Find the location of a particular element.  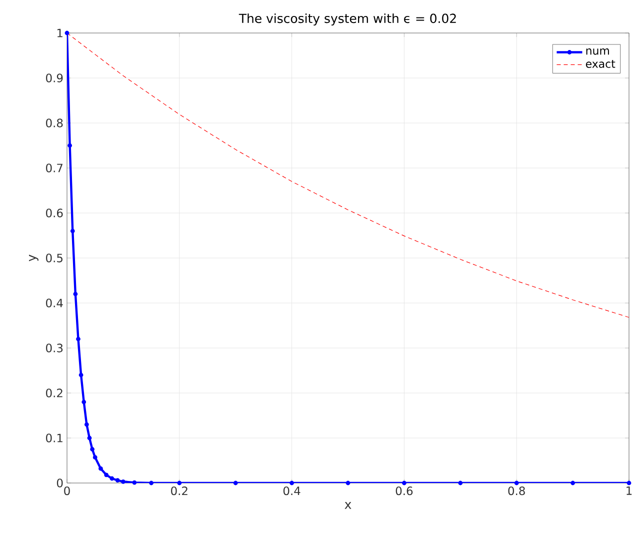

x-tick-label: 0.8 is located at coordinates (516, 491).